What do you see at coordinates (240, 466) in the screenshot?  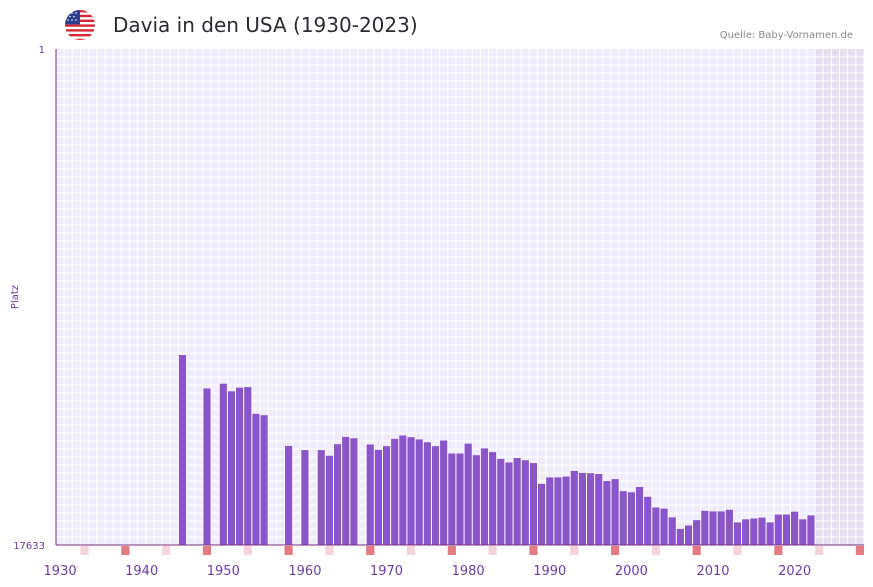 I see `bar-1952` at bounding box center [240, 466].